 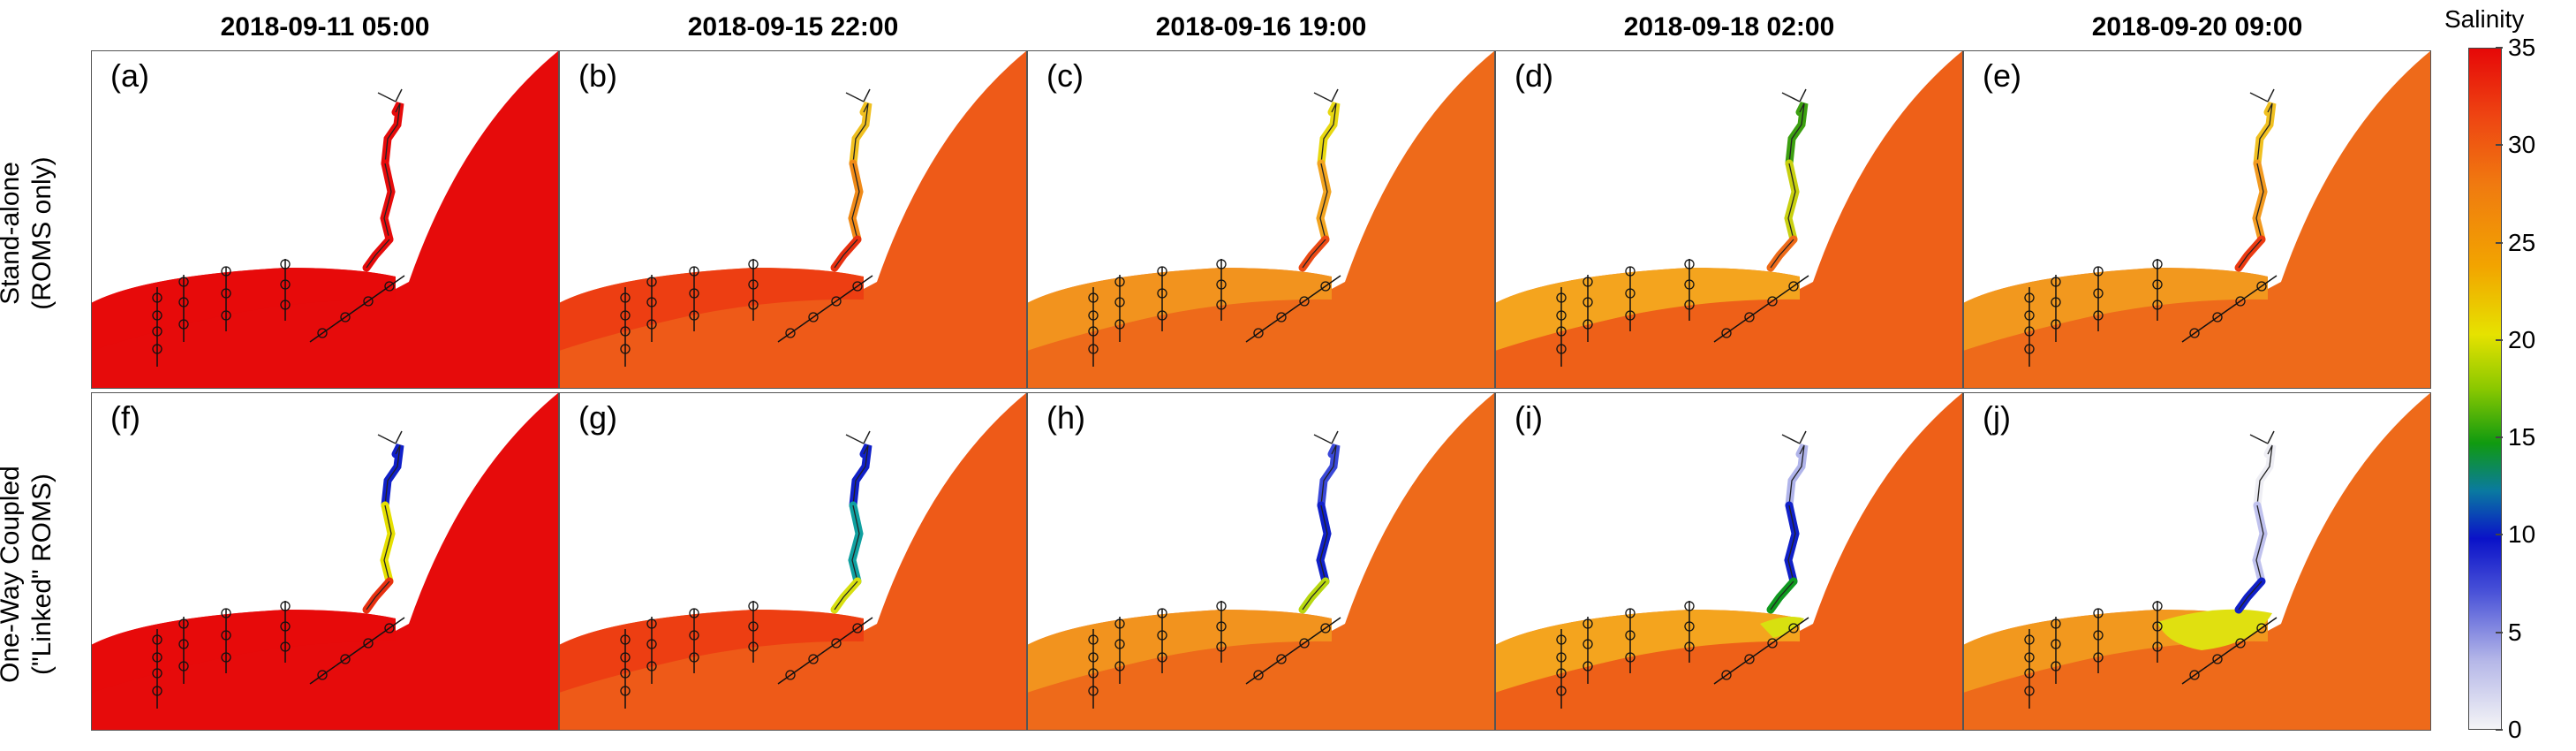 I want to click on colorbar-tick-label: 25, so click(x=2522, y=242).